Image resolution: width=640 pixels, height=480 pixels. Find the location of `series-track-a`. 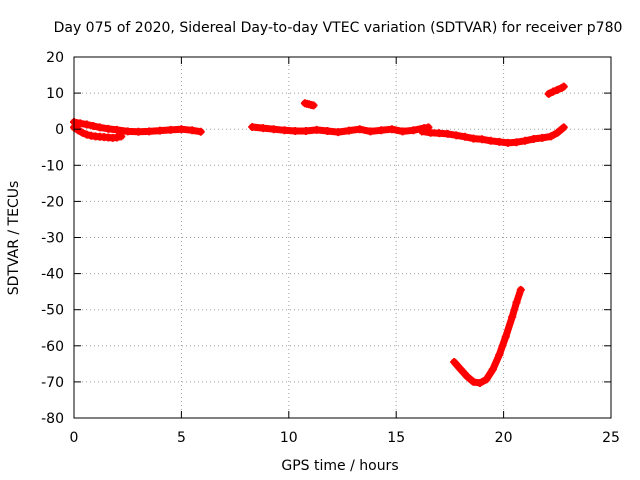

series-track-a is located at coordinates (98, 132).